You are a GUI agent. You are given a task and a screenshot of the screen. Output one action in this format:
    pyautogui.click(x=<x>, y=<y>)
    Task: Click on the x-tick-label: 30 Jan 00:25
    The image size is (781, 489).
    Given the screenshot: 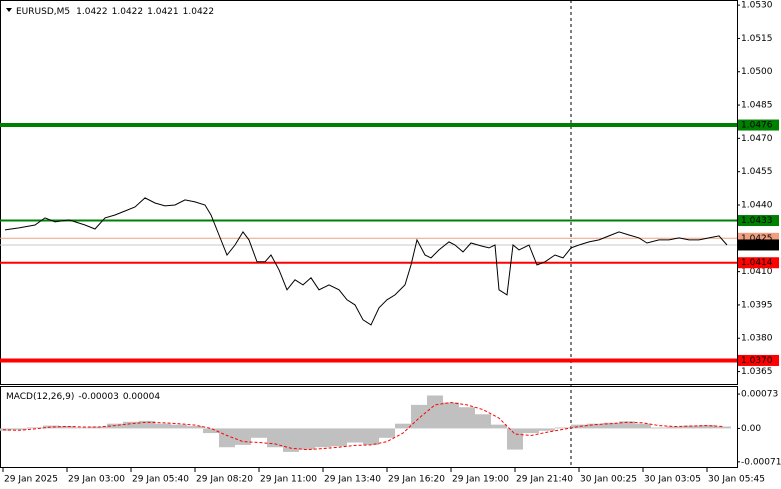 What is the action you would take?
    pyautogui.click(x=608, y=480)
    